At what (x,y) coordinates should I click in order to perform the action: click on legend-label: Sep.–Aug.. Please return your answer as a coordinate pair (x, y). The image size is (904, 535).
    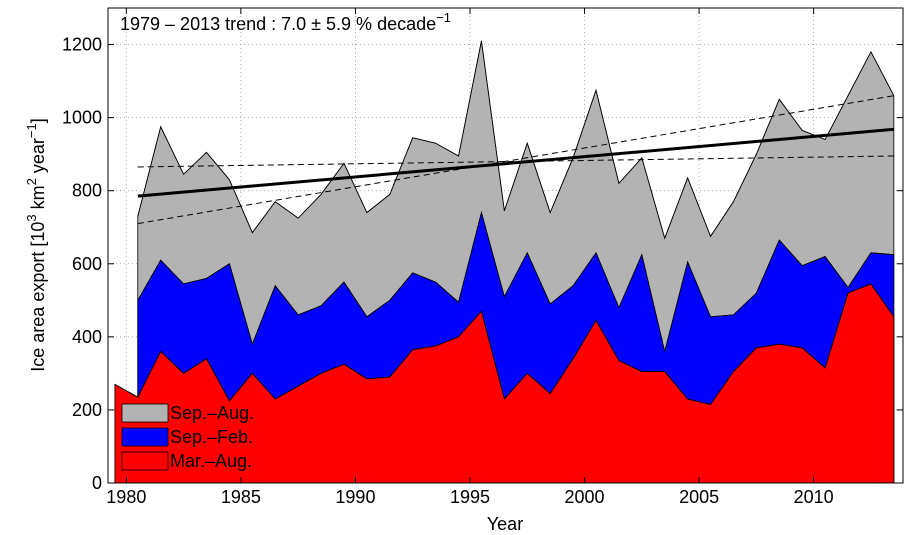
    Looking at the image, I should click on (212, 413).